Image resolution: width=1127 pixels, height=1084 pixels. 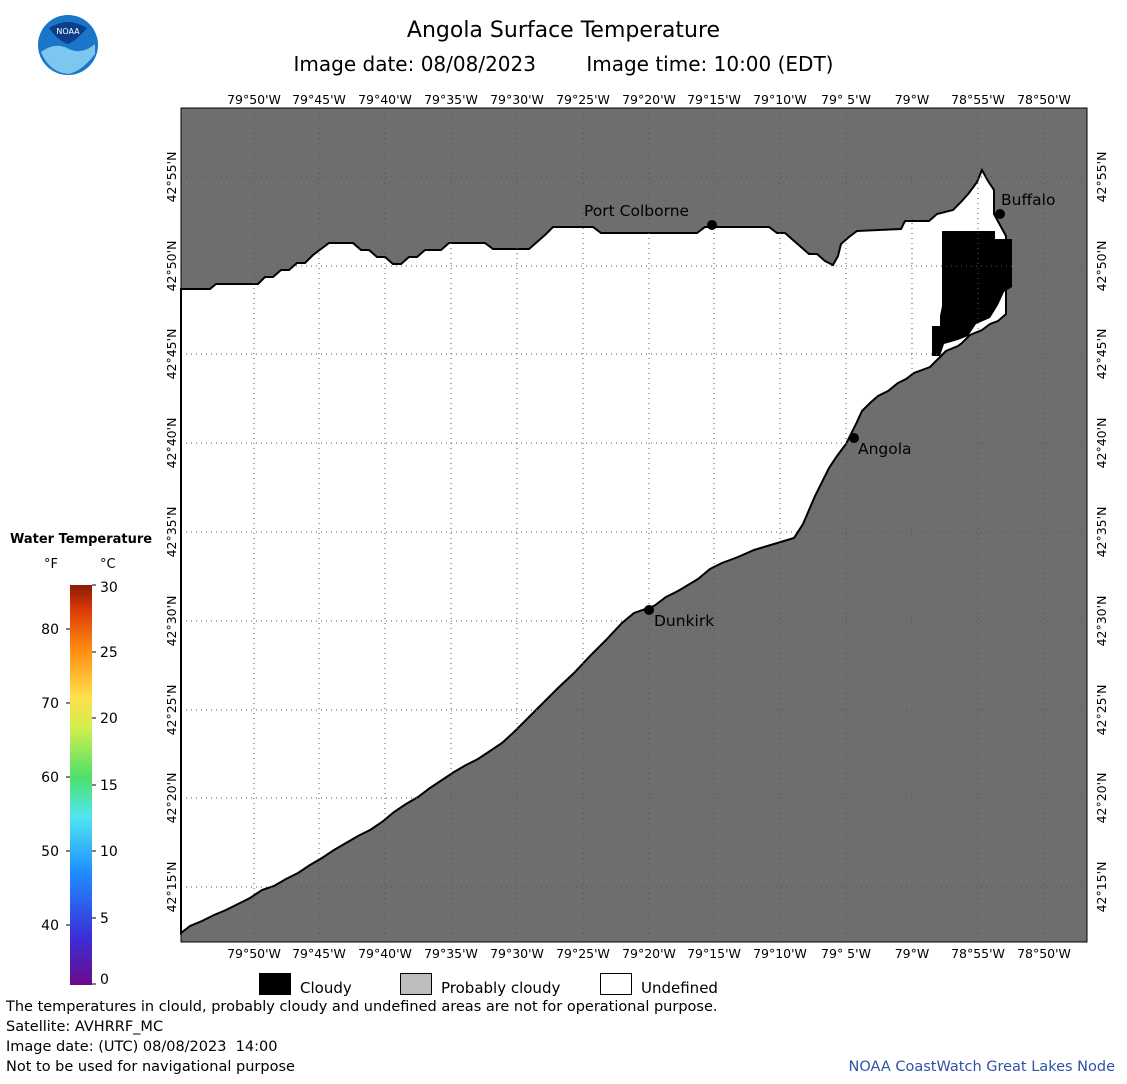 I want to click on footer-utc-date: Image date: (UTC) 08/08/2023 14:00, so click(x=142, y=1047).